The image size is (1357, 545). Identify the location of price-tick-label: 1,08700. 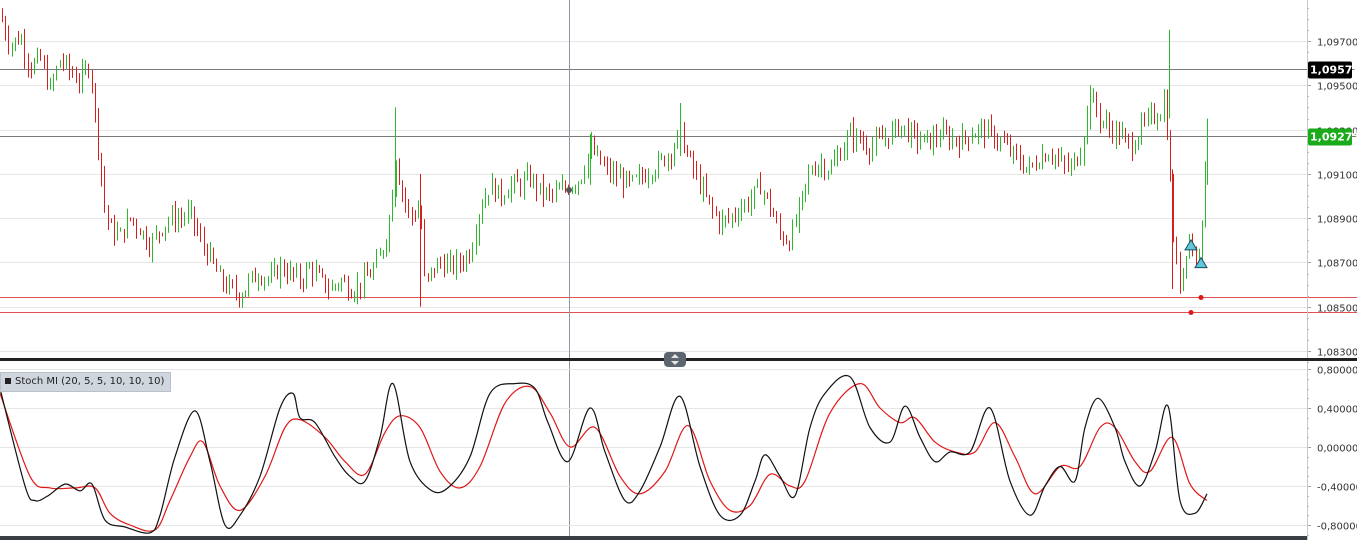
(1337, 264).